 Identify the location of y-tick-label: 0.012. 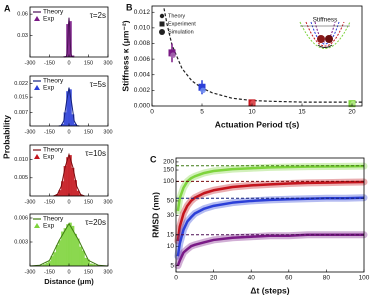
(142, 12).